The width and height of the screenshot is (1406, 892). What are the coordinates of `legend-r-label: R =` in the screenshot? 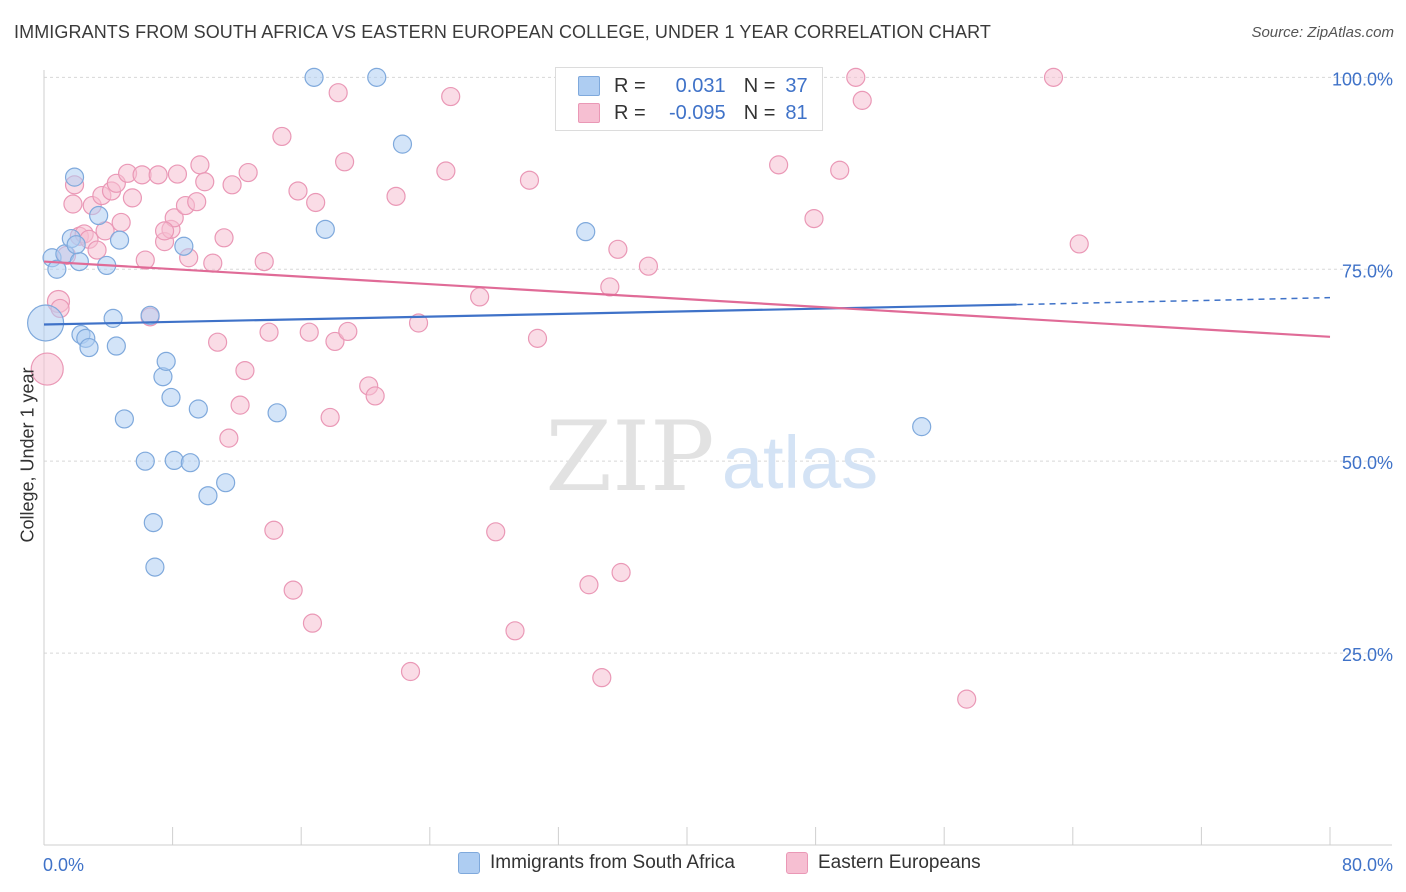 It's located at (630, 112).